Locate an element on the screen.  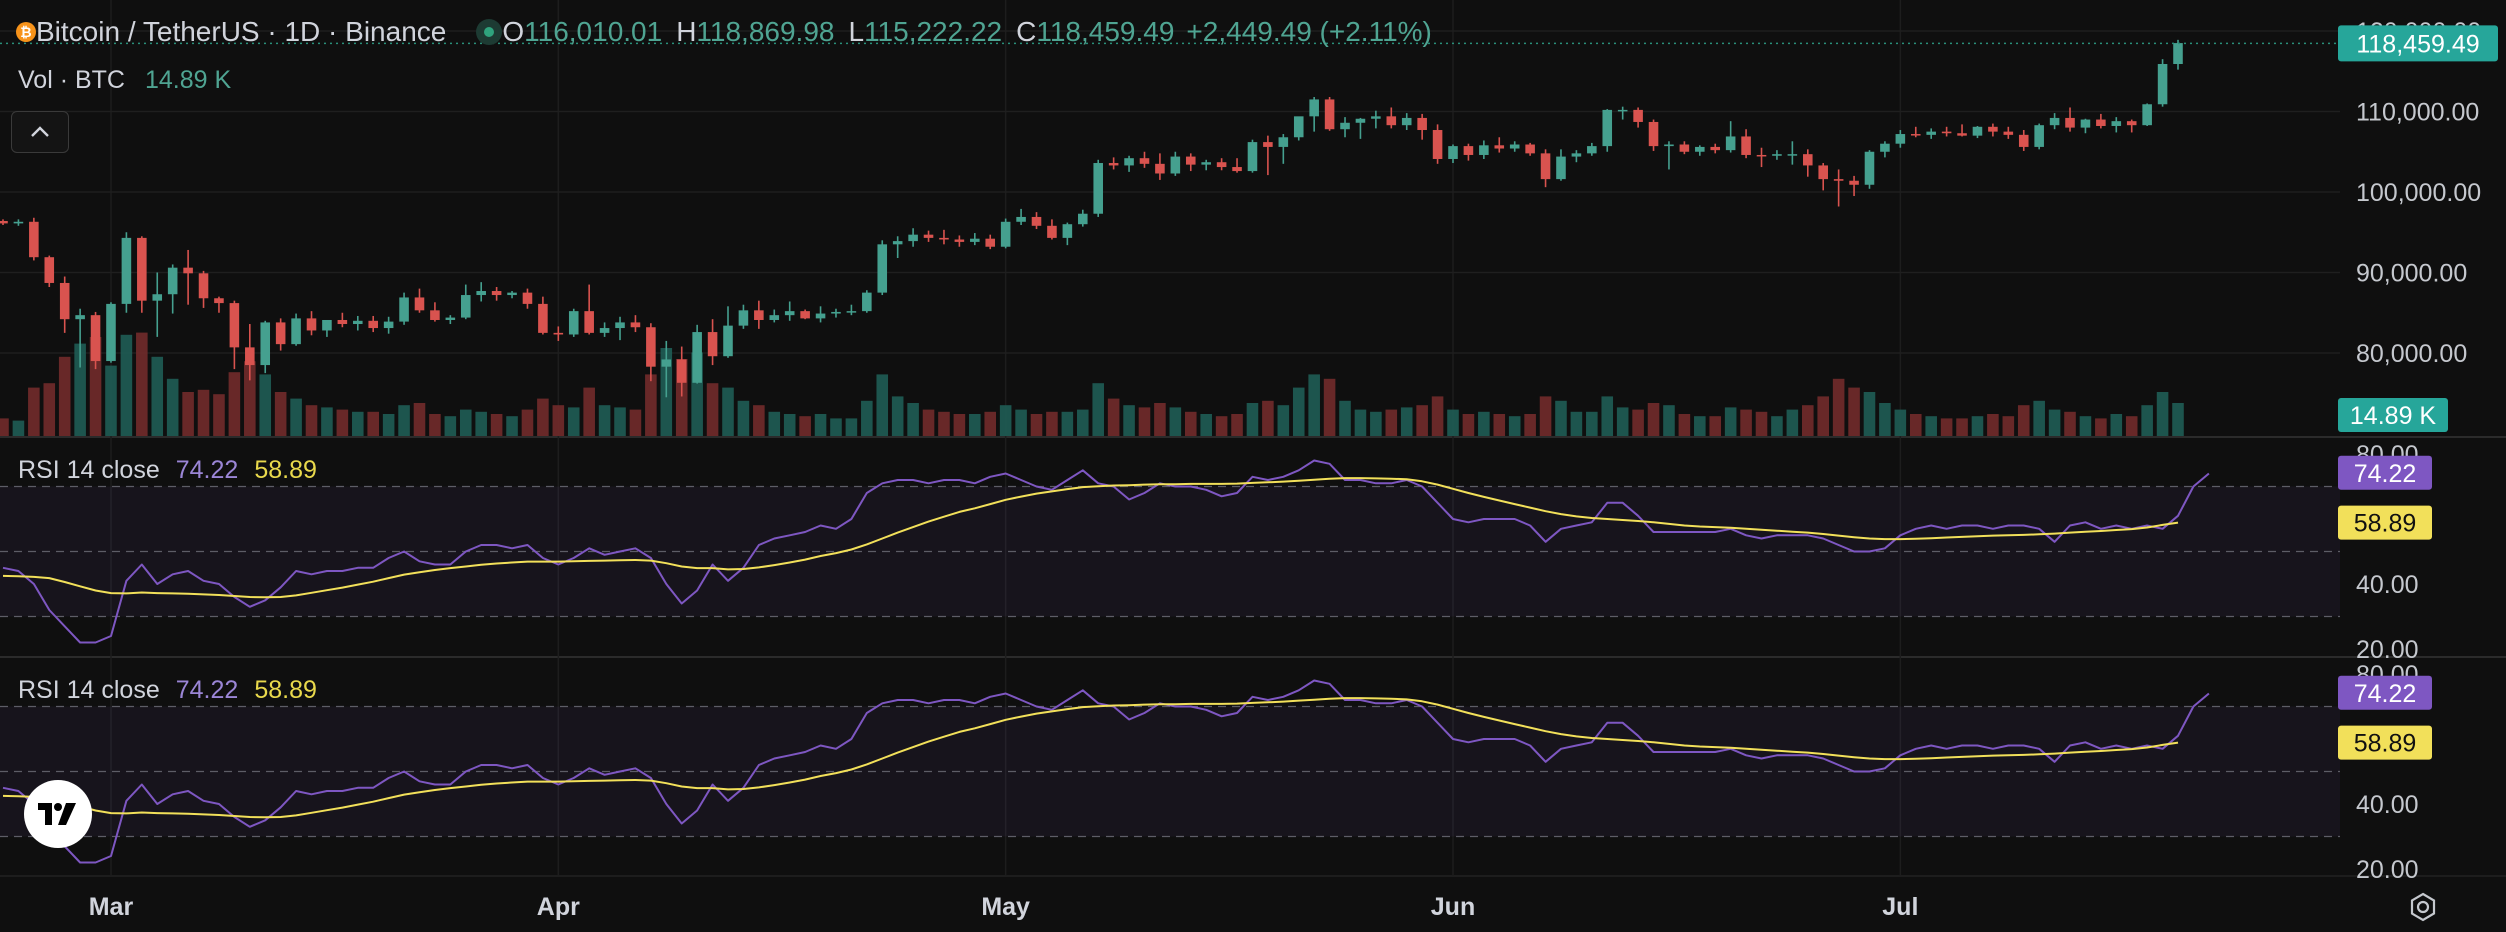
symbol-title: Bitcoin / TetherUS · 1D · Binance is located at coordinates (241, 31).